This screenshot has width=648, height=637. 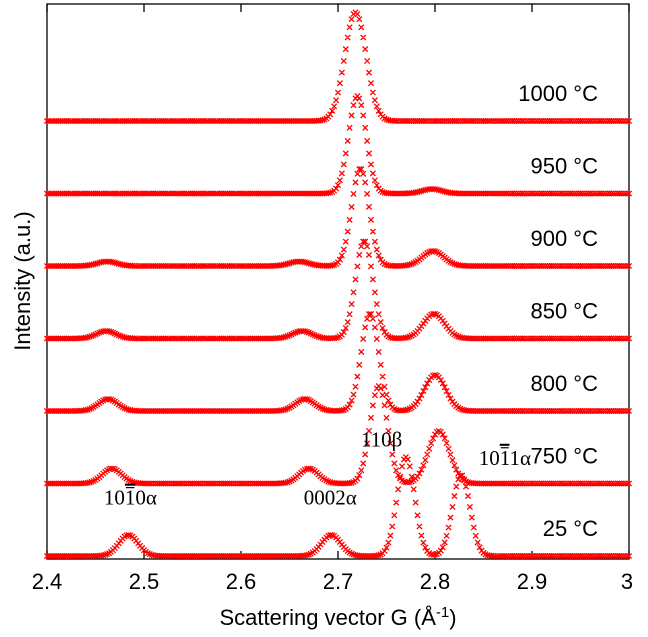 What do you see at coordinates (338, 581) in the screenshot?
I see `x-tick-label: 2.7` at bounding box center [338, 581].